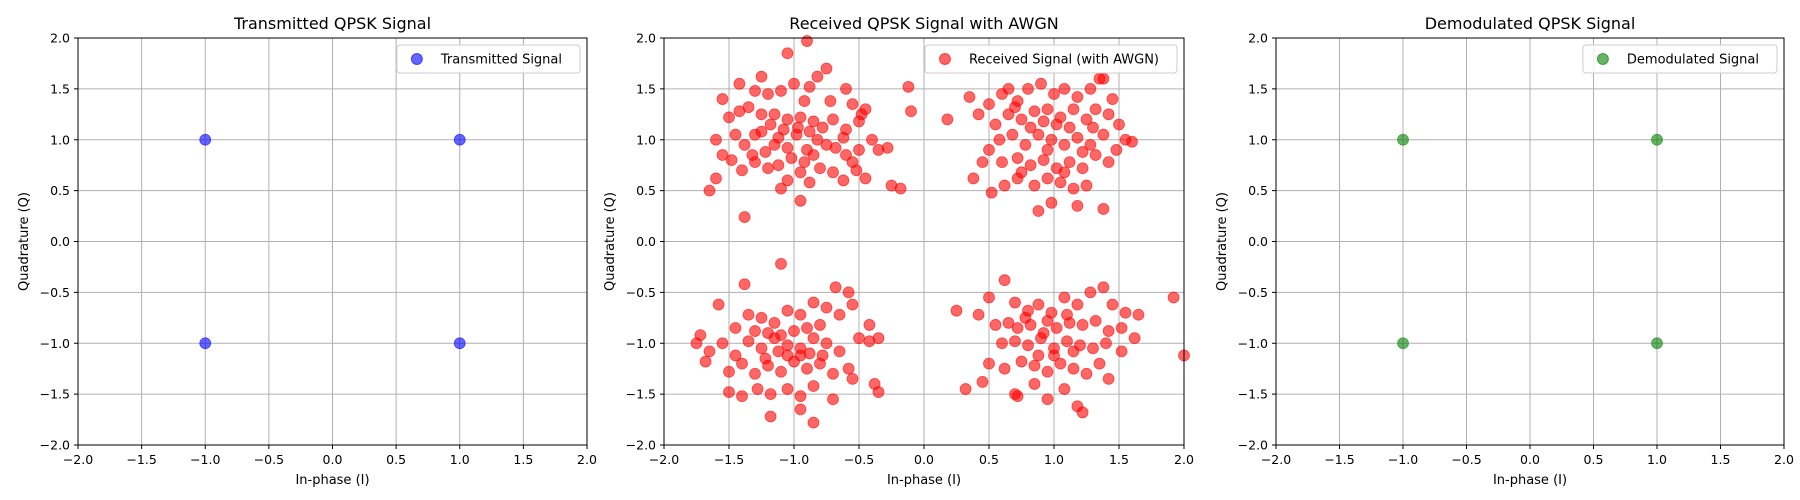 The height and width of the screenshot is (500, 1800). Describe the element at coordinates (859, 459) in the screenshot. I see `x-tick-label: −0.5` at that location.